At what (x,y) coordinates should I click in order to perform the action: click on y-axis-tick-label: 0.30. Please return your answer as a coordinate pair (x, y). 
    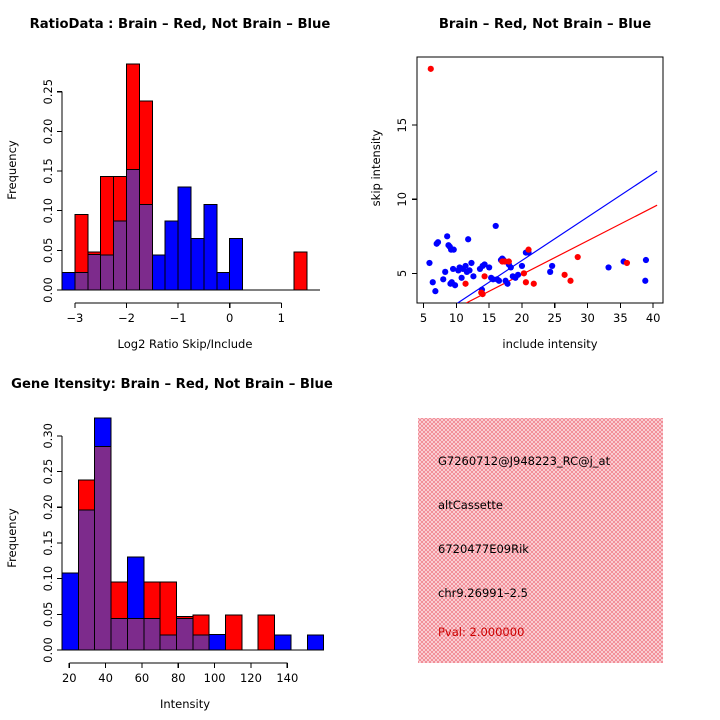
    Looking at the image, I should click on (48, 436).